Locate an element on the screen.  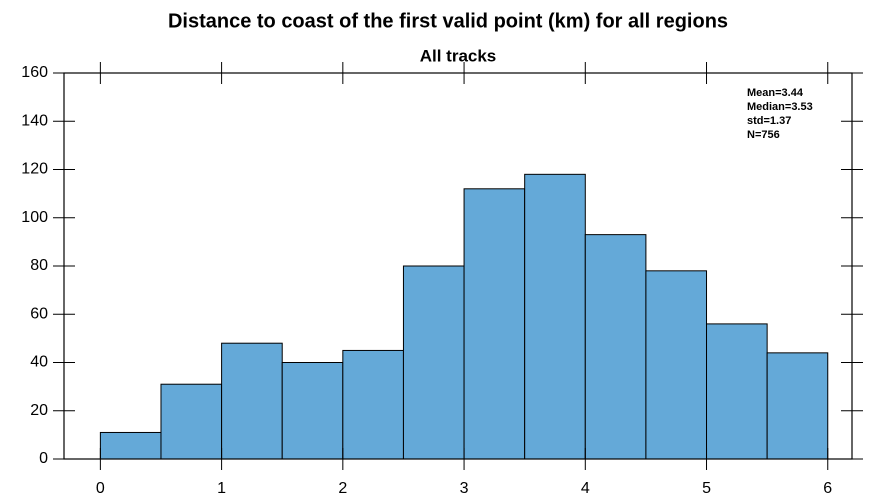
x-tick-label: 4 is located at coordinates (585, 488).